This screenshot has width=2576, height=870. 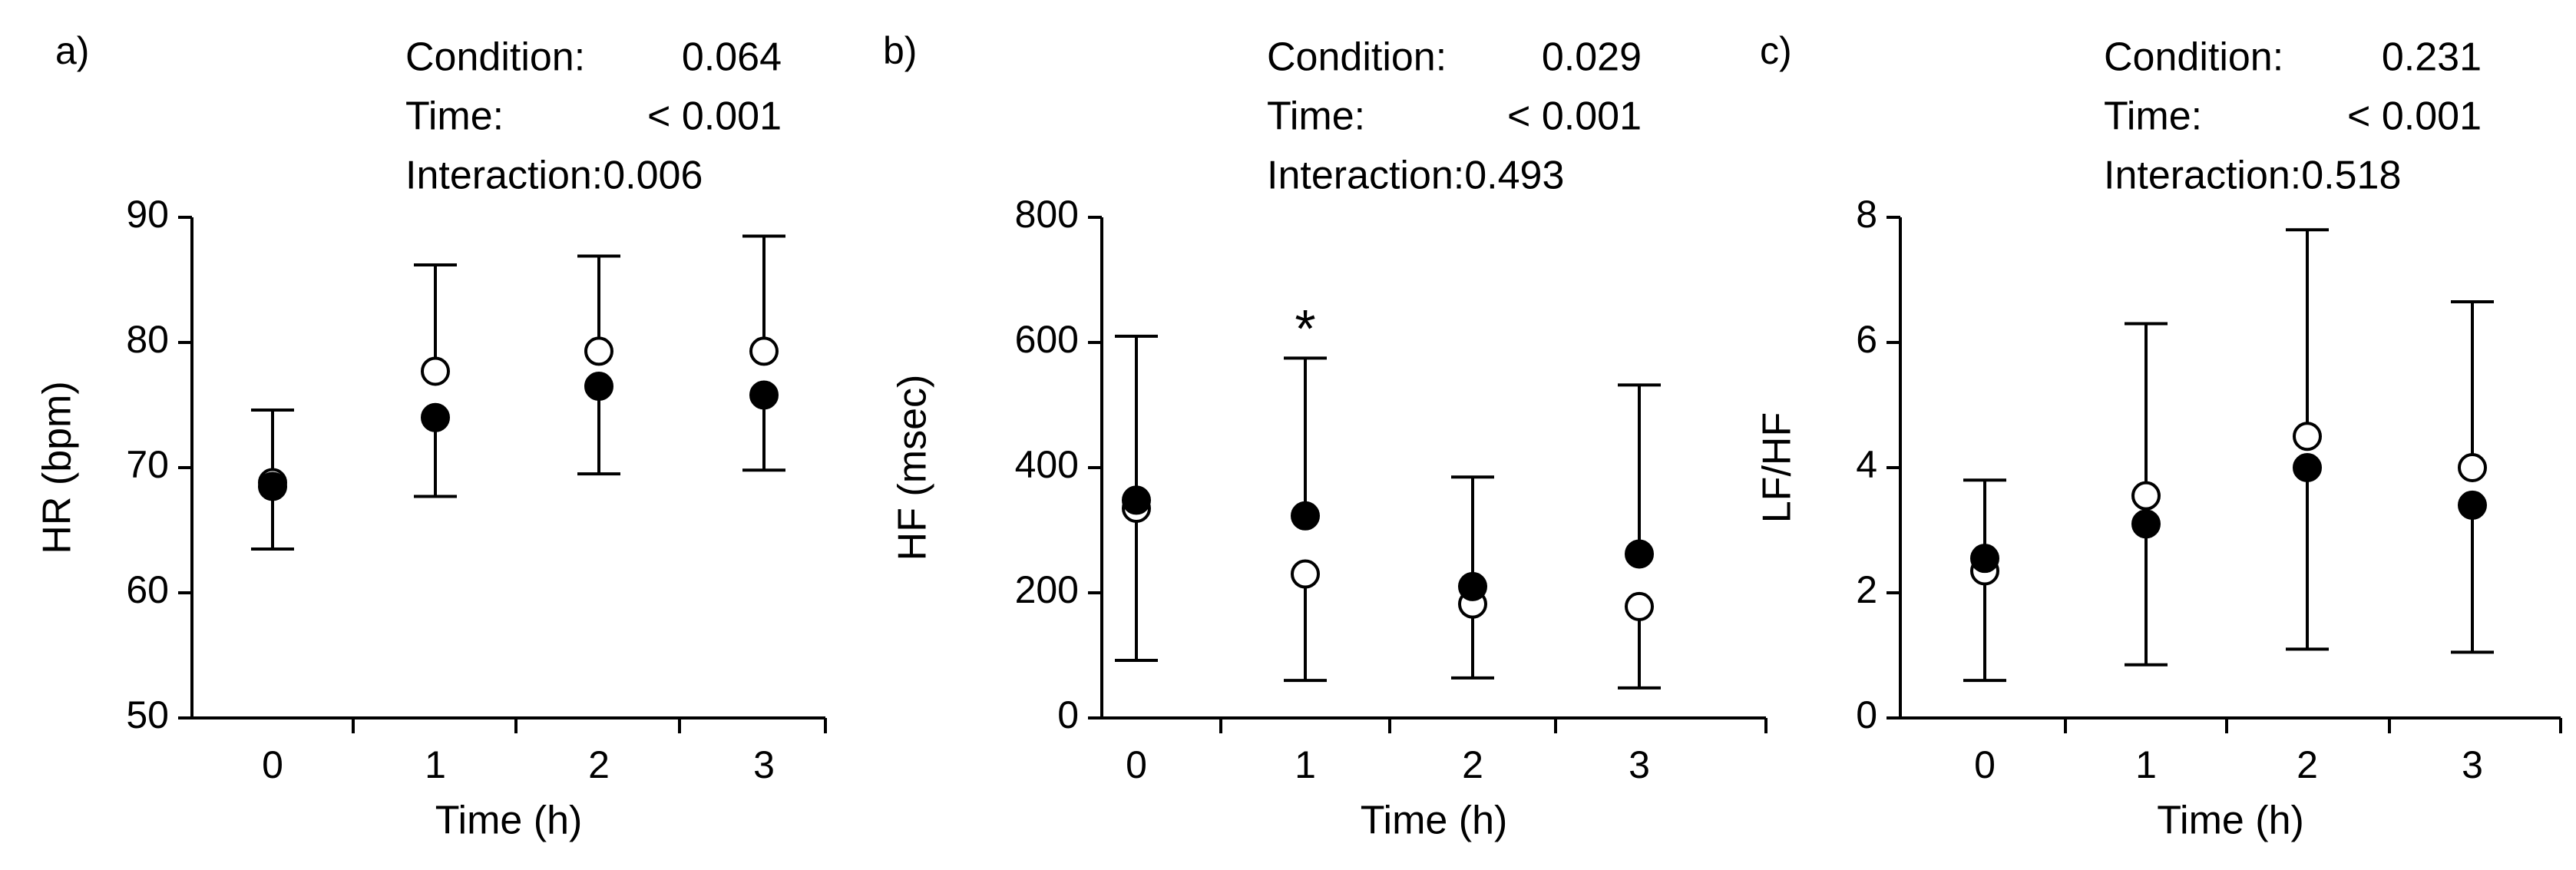 I want to click on stat-value-0: 0.231, so click(x=2432, y=57).